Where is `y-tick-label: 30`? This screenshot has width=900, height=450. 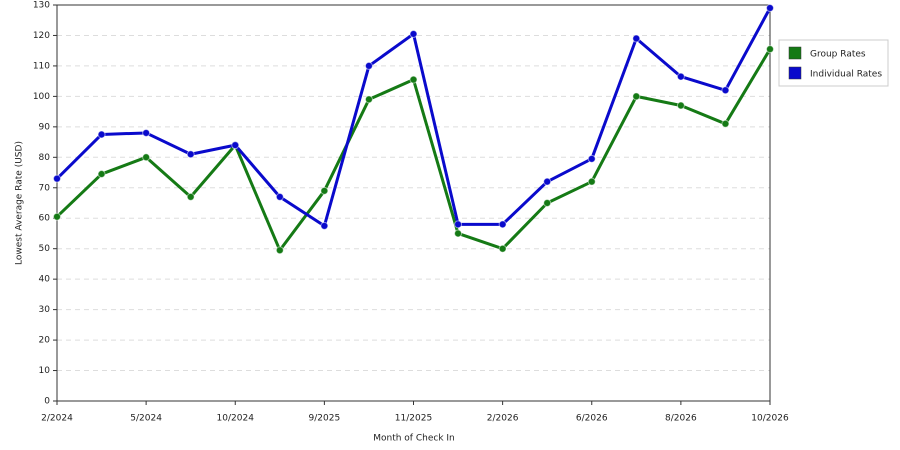 y-tick-label: 30 is located at coordinates (45, 310).